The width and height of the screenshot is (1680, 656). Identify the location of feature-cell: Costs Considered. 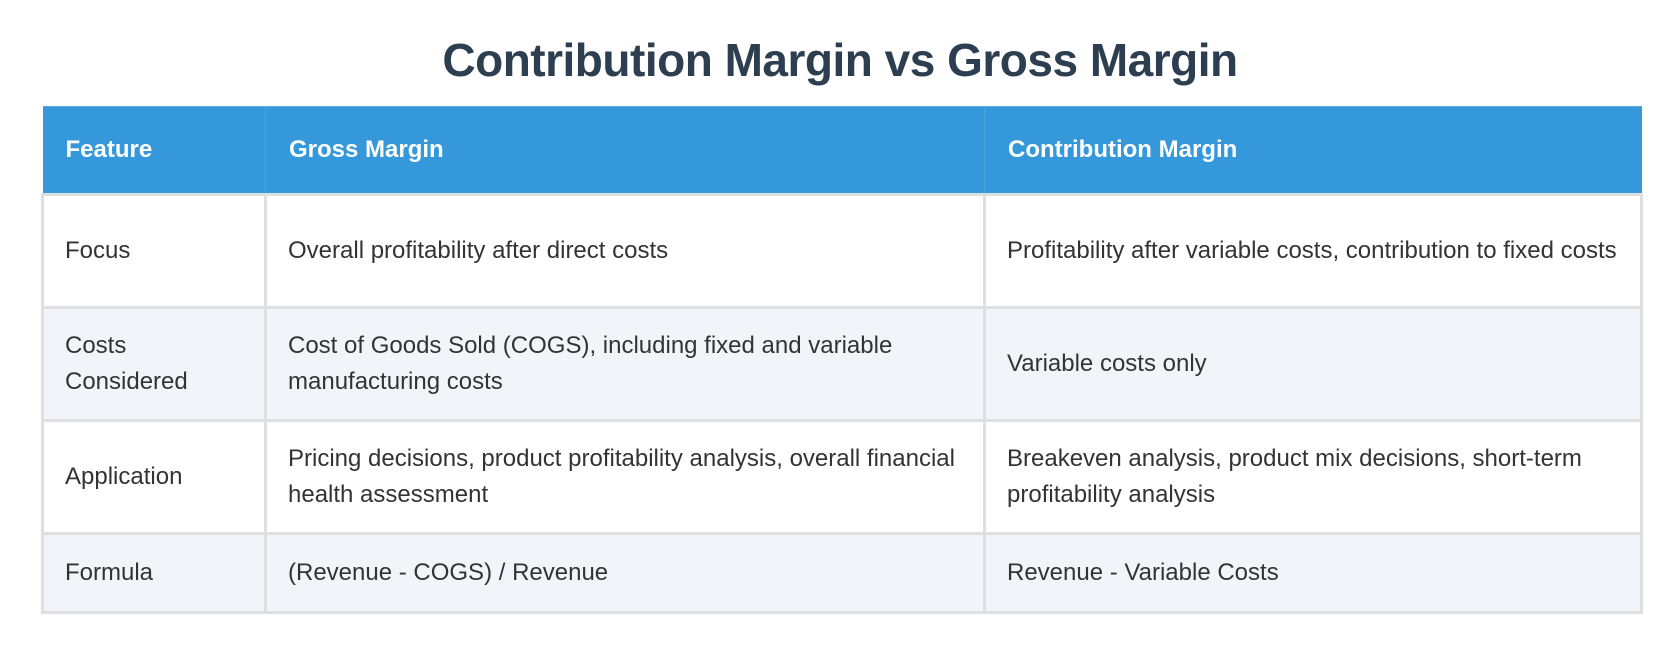
(154, 364).